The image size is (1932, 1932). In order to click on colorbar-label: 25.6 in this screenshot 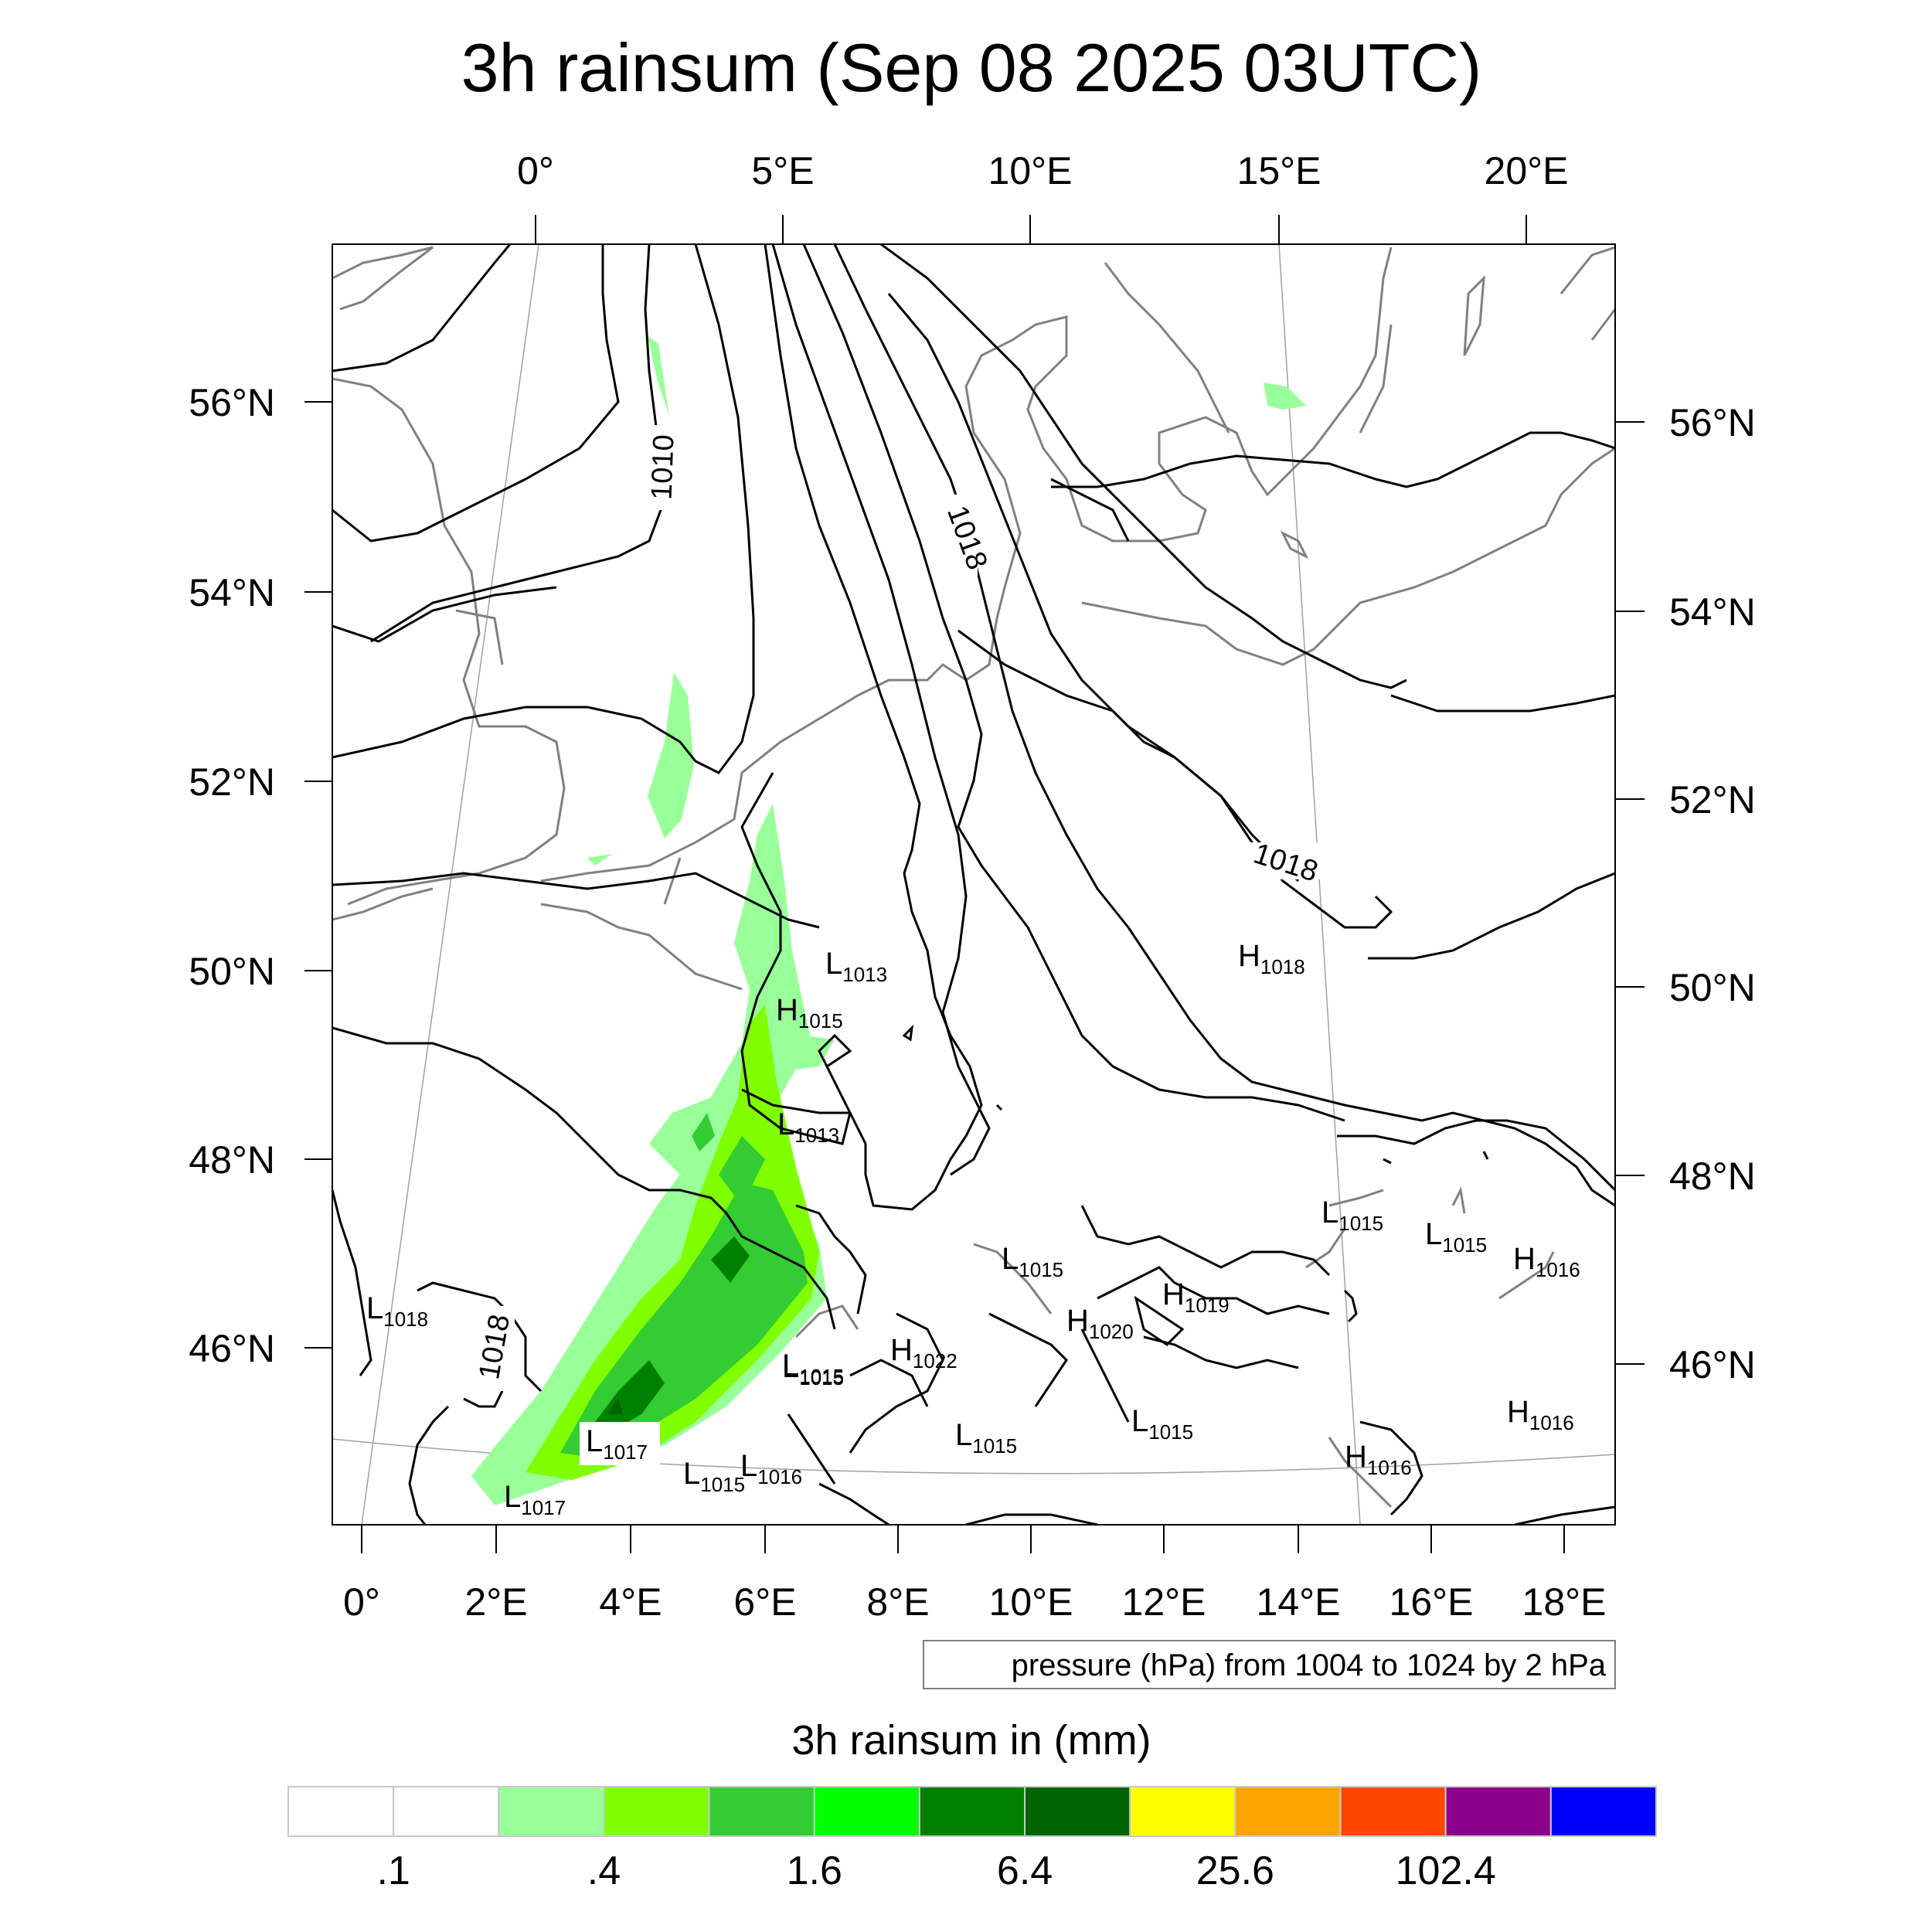, I will do `click(1235, 1871)`.